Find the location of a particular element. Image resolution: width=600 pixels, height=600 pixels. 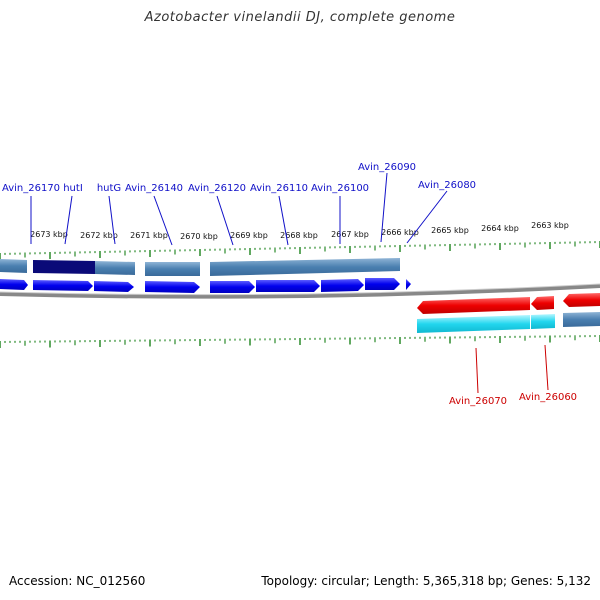

scale-ticks-top is located at coordinates (300, 250).